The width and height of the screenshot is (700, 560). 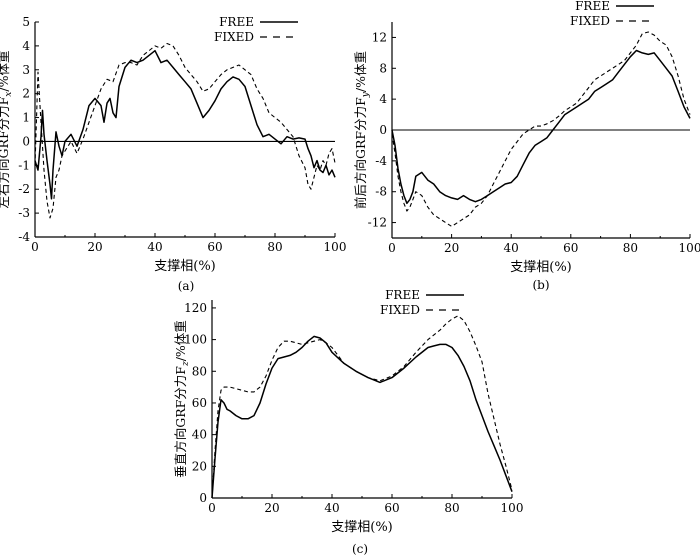 What do you see at coordinates (199, 371) in the screenshot?
I see `y-tick-label: 80` at bounding box center [199, 371].